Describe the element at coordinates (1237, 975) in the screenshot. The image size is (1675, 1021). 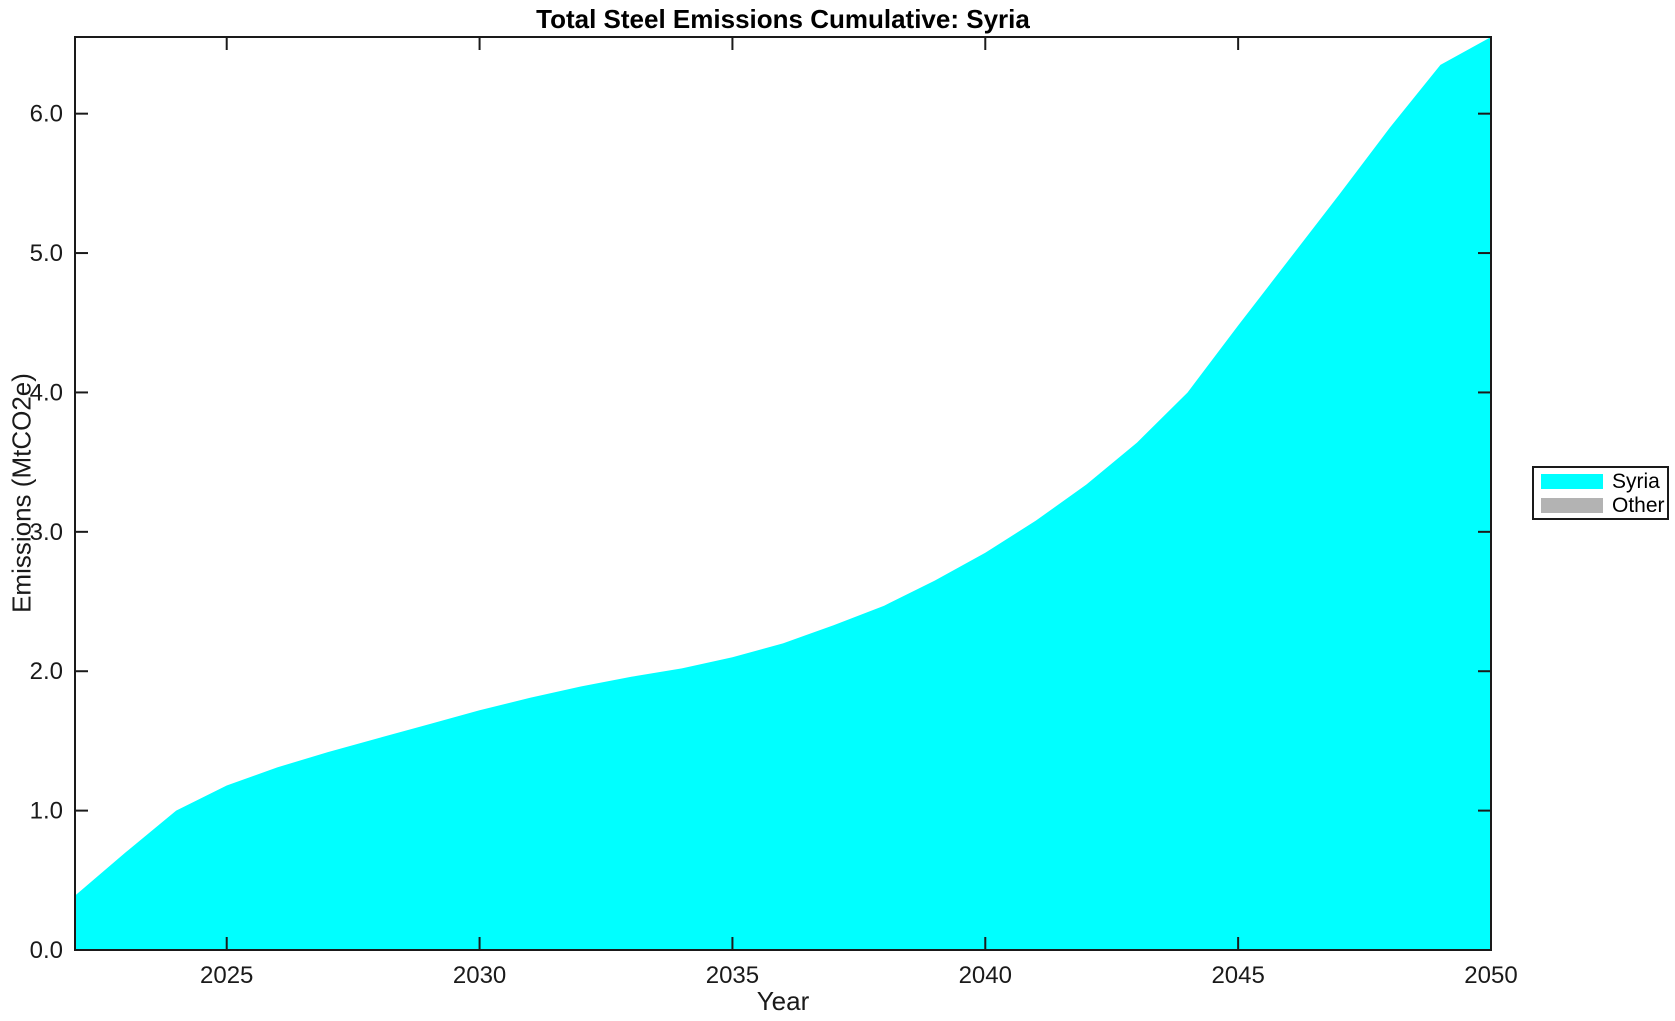
I see `x-tick-label: 2045` at that location.